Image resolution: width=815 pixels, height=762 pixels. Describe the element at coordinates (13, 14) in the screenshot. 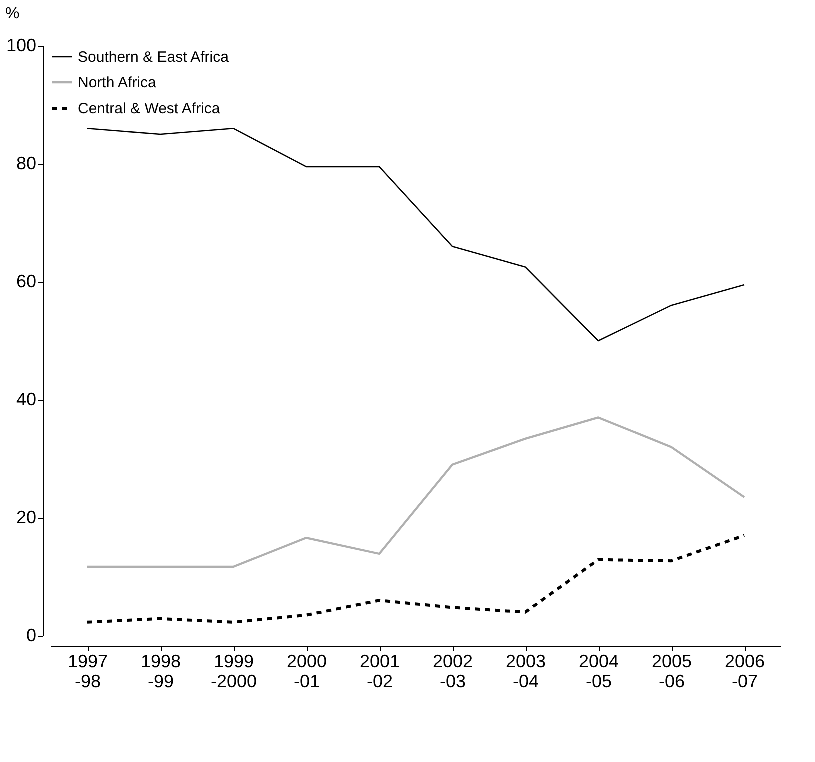

I see `y-axis-title: %` at that location.